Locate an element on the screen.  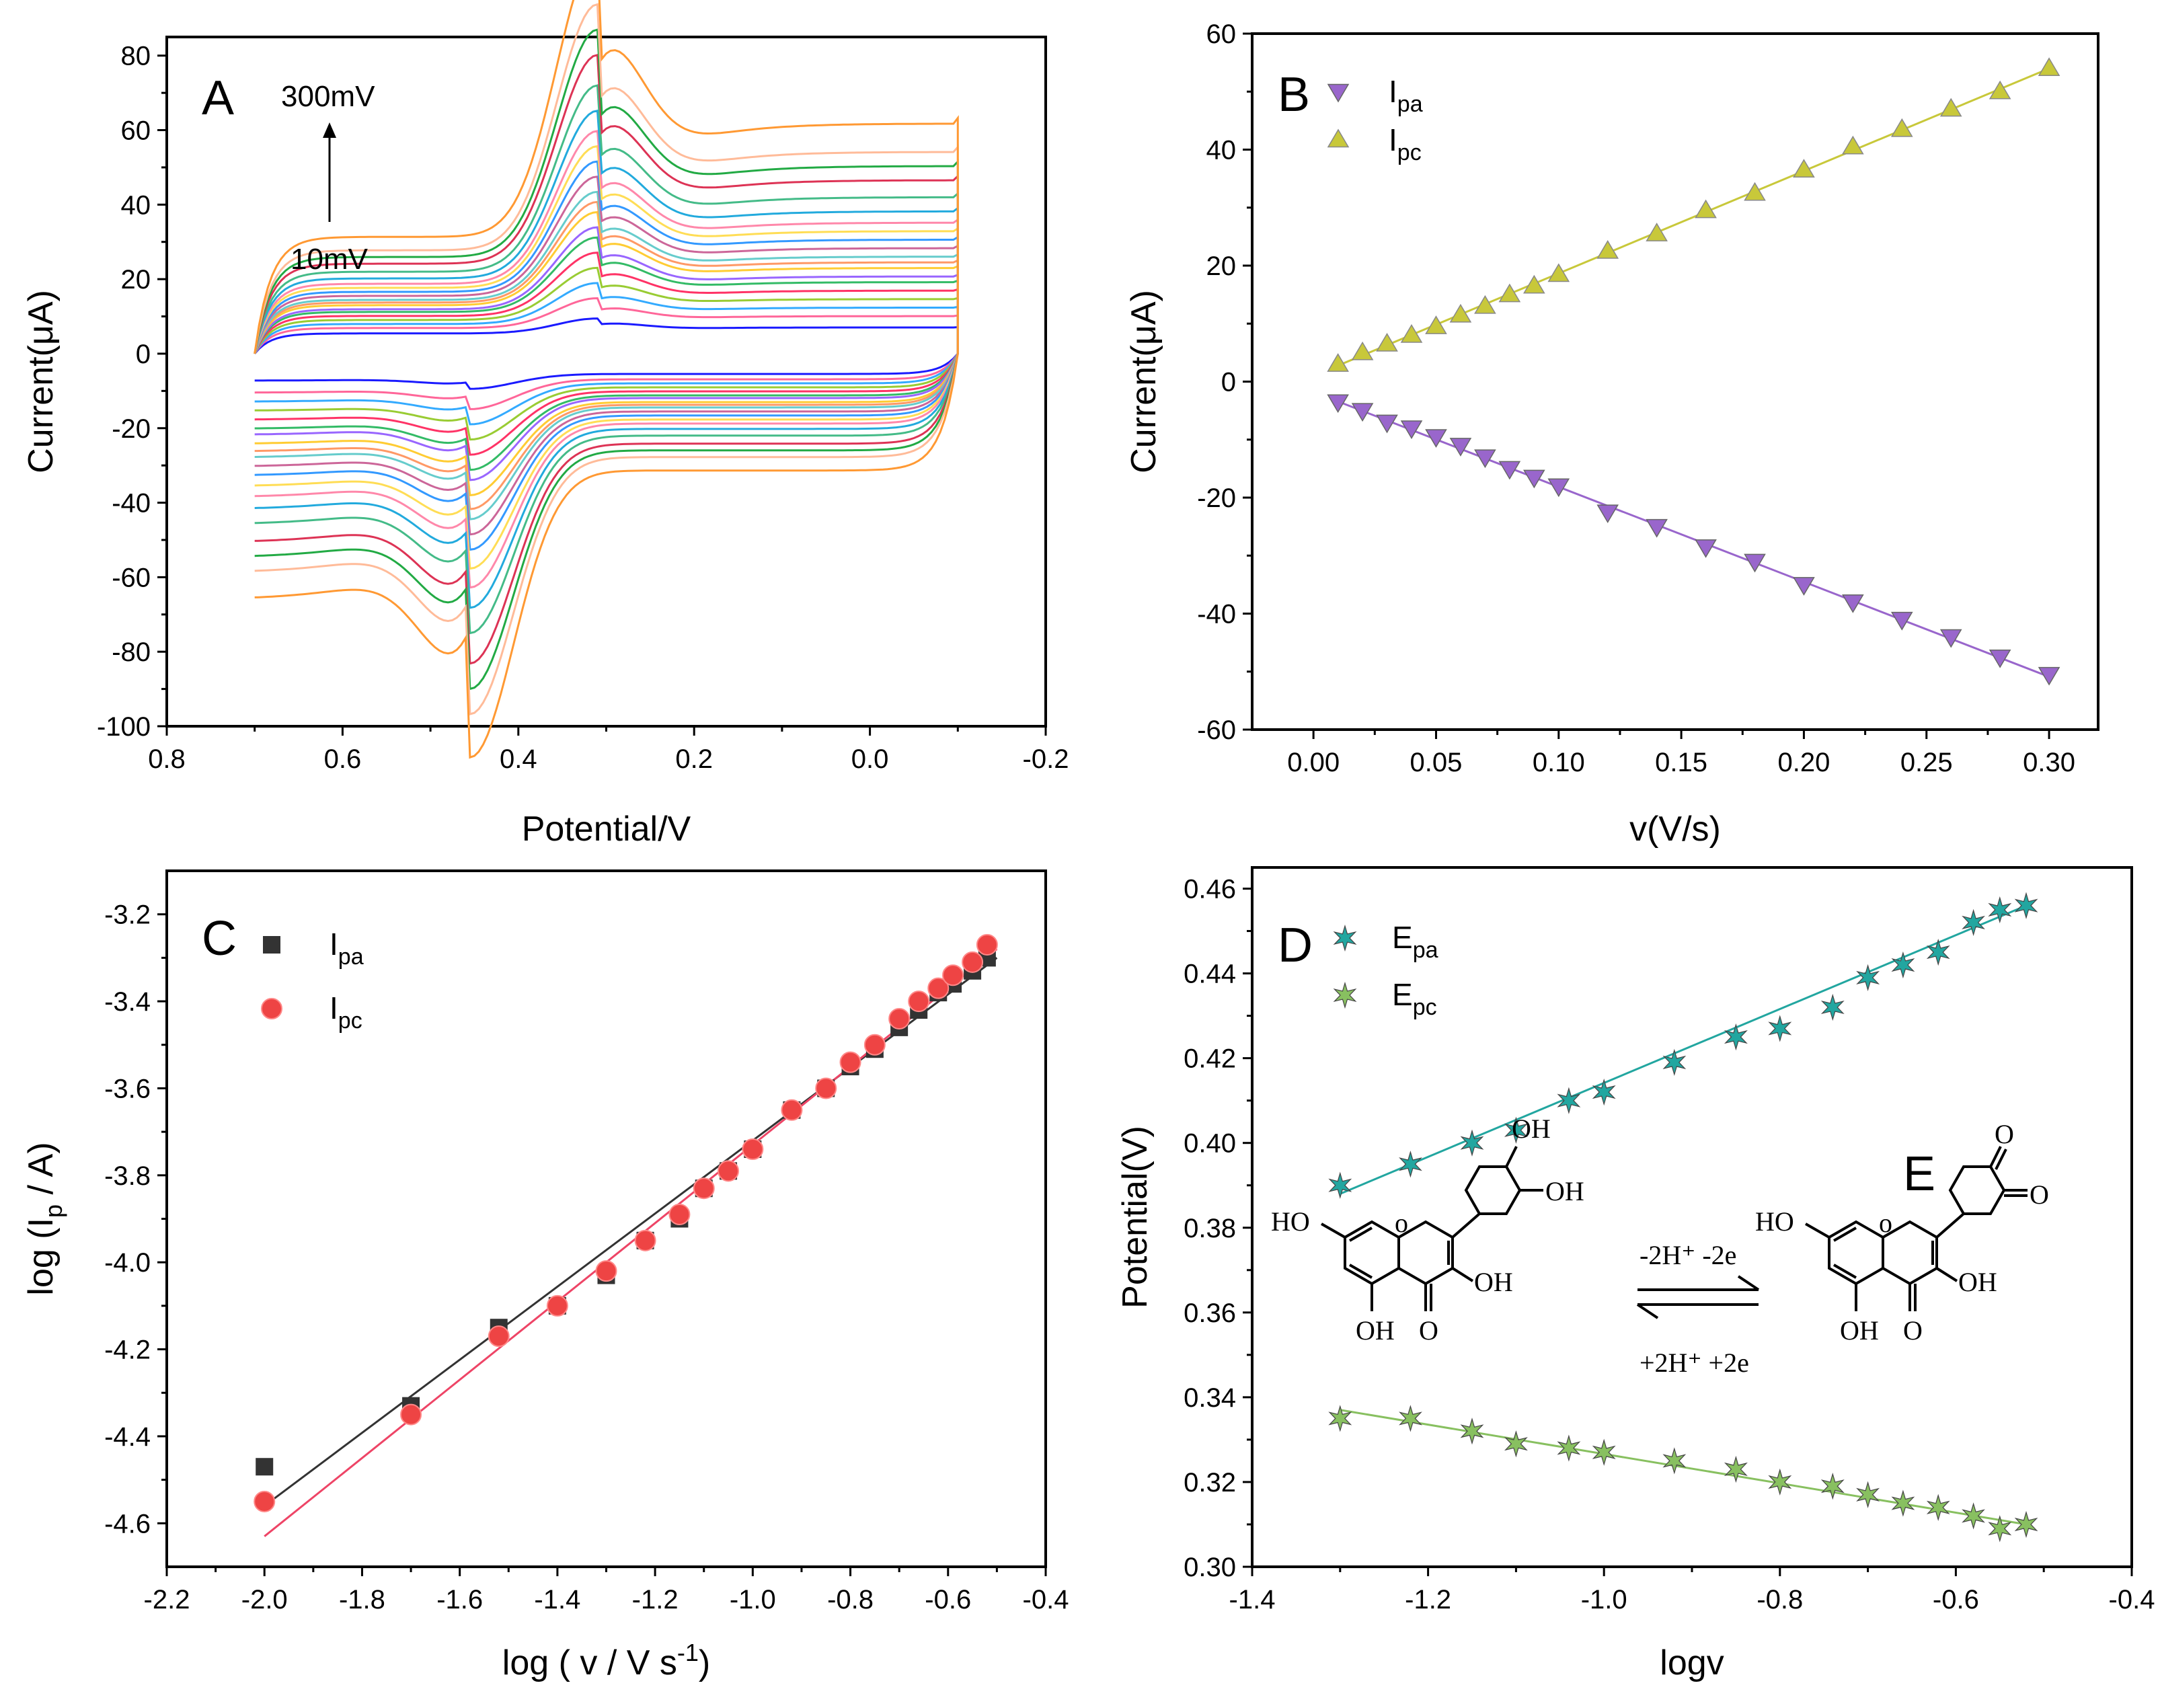
x-tick-label: 0.25 is located at coordinates (1926, 763).